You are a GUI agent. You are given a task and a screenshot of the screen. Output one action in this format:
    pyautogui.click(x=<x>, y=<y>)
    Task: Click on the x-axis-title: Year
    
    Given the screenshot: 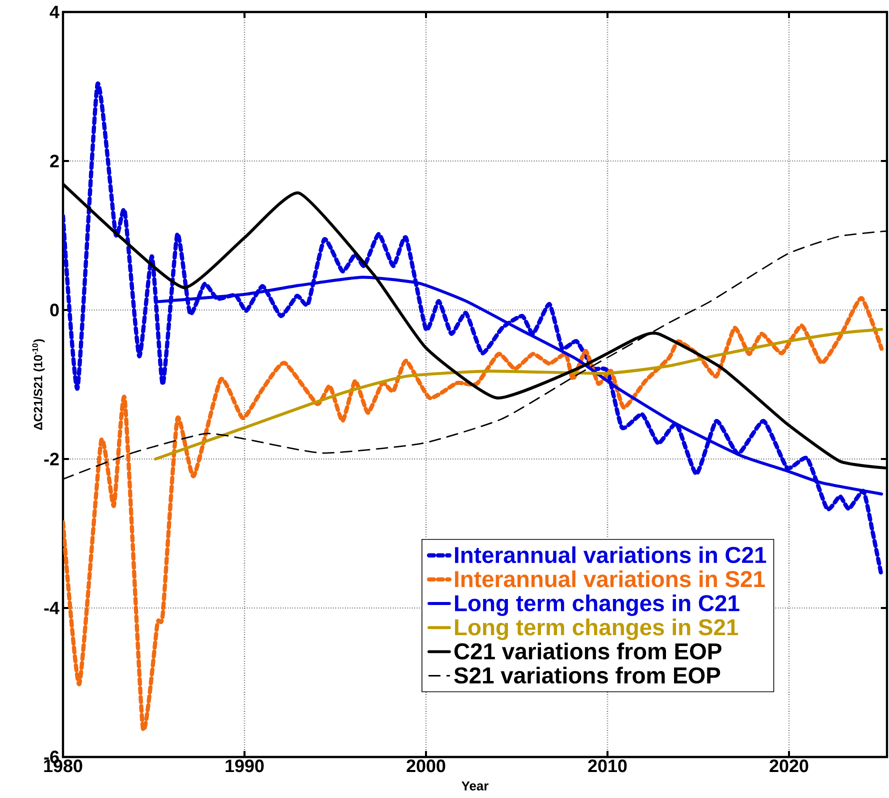 What is the action you would take?
    pyautogui.click(x=475, y=785)
    